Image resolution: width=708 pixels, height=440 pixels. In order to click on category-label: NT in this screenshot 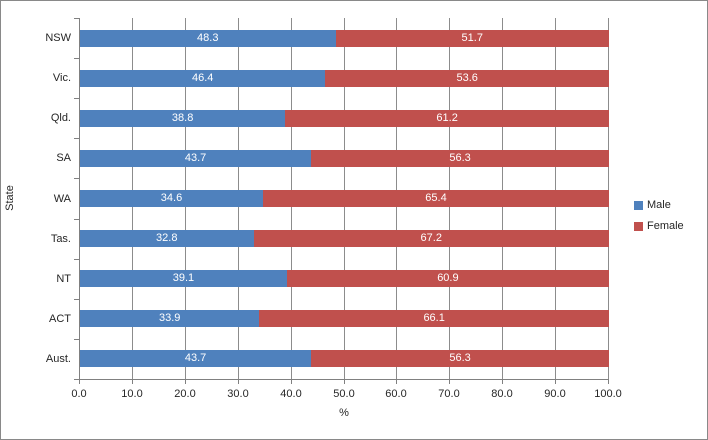, I will do `click(63, 279)`.